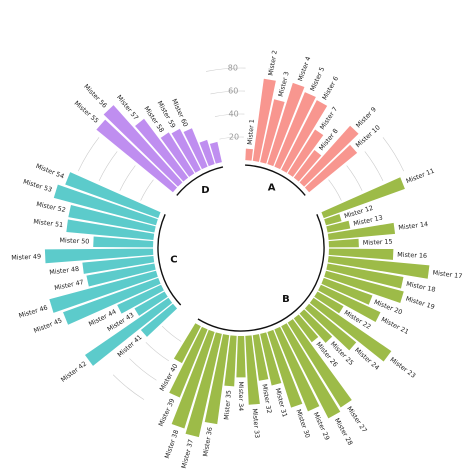  I want to click on bar-label: Mister 4, so click(304, 68).